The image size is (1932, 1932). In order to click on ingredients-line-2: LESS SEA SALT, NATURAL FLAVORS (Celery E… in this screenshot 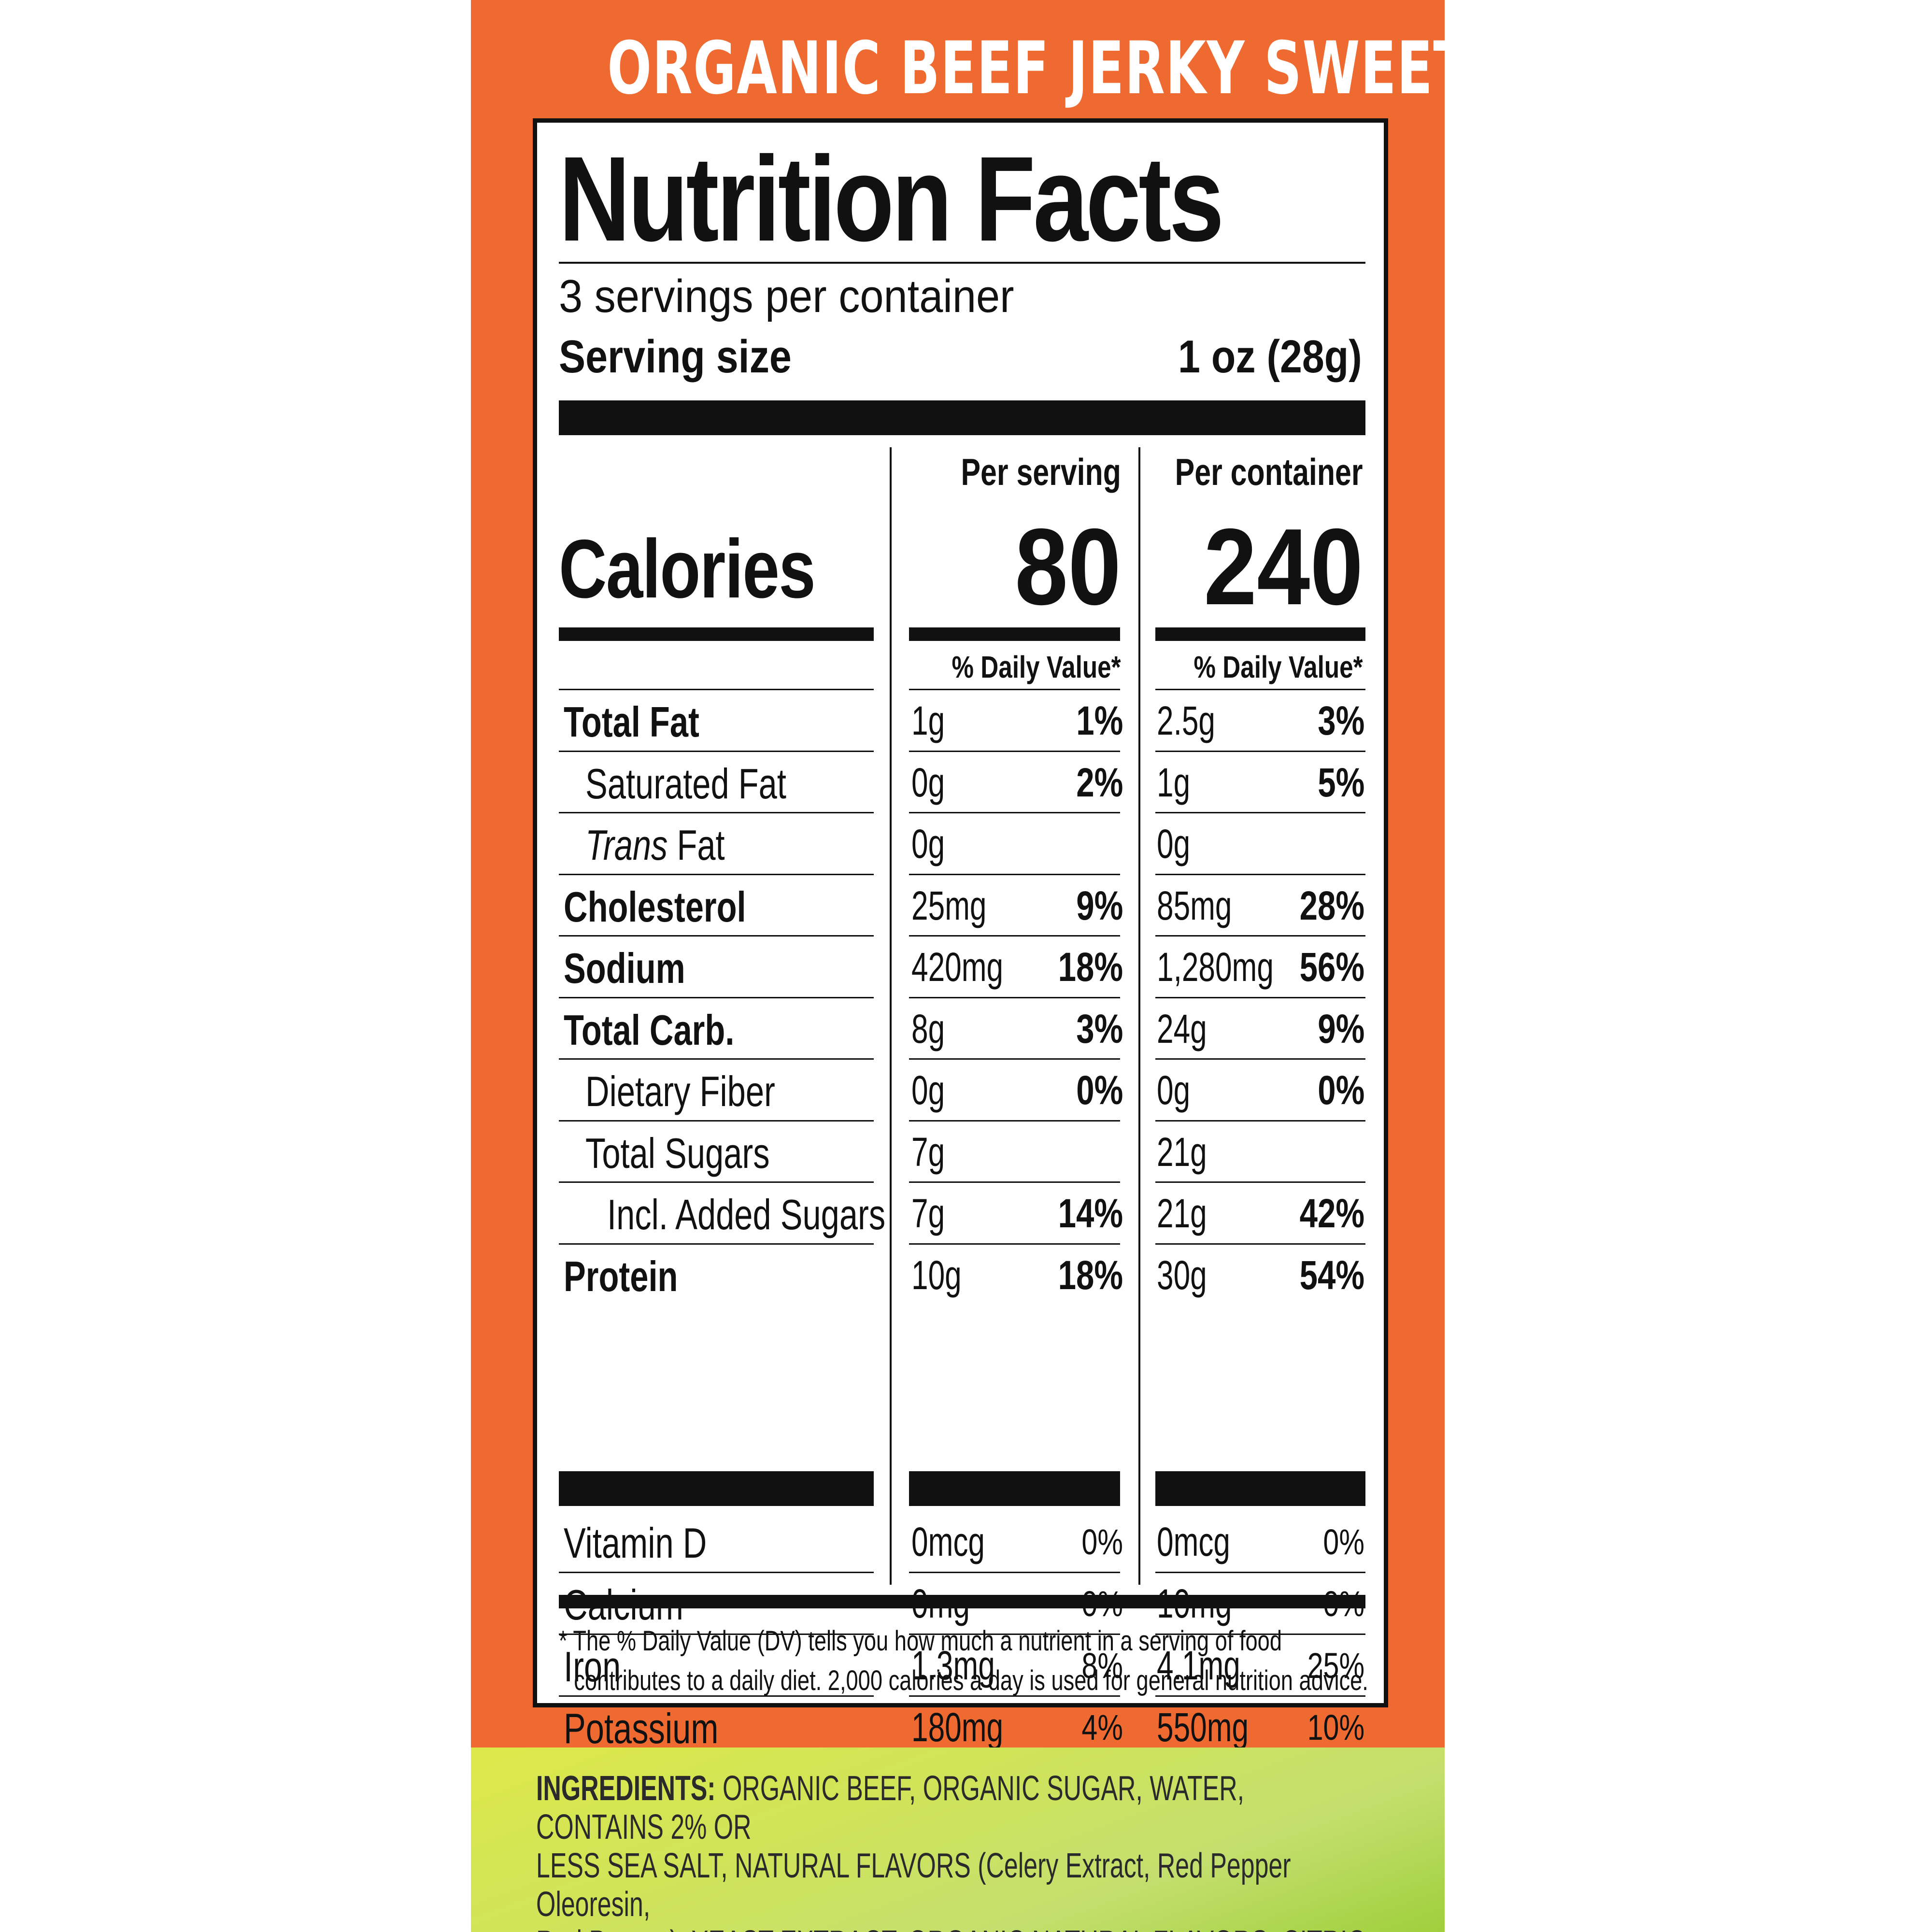, I will do `click(913, 1885)`.